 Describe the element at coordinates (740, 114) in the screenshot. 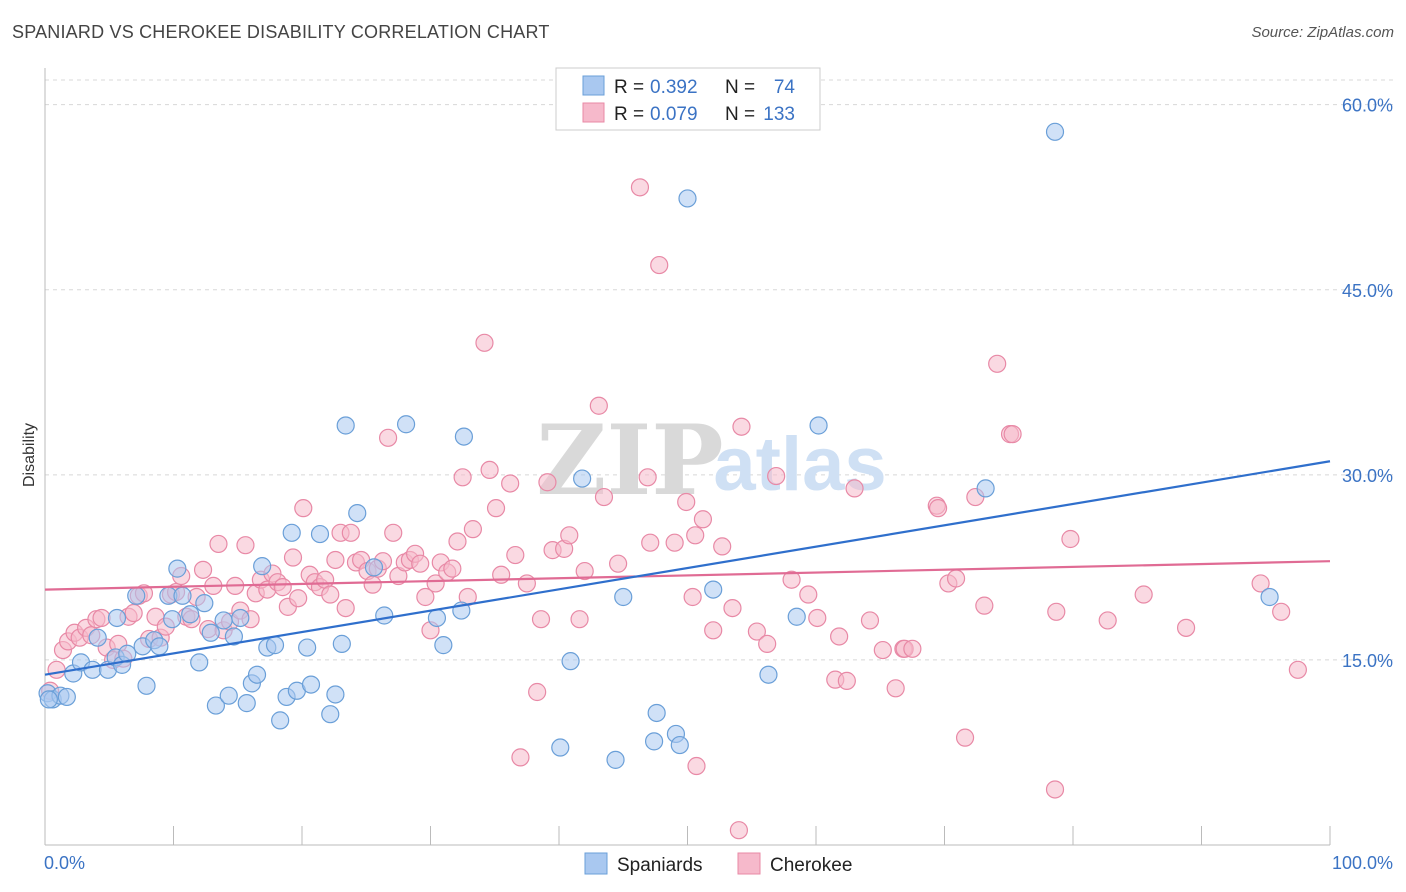

I see `legend-n-label-2: N =` at that location.